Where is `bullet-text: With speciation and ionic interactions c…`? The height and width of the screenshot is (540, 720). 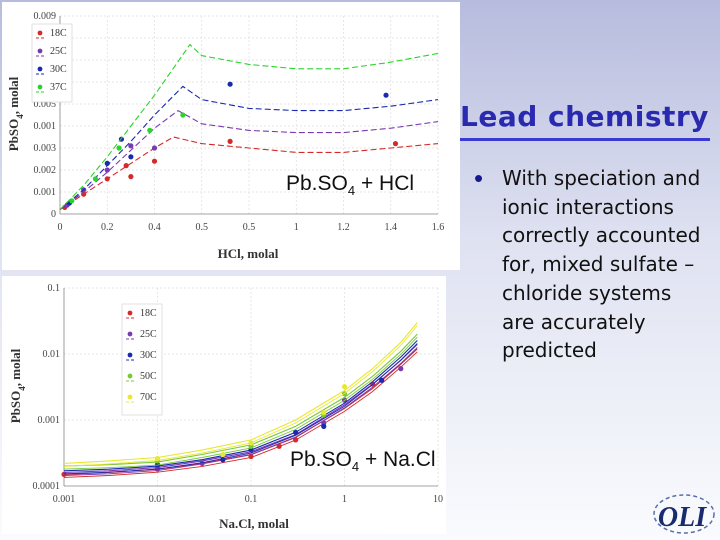 bullet-text: With speciation and ionic interactions c… is located at coordinates (601, 264).